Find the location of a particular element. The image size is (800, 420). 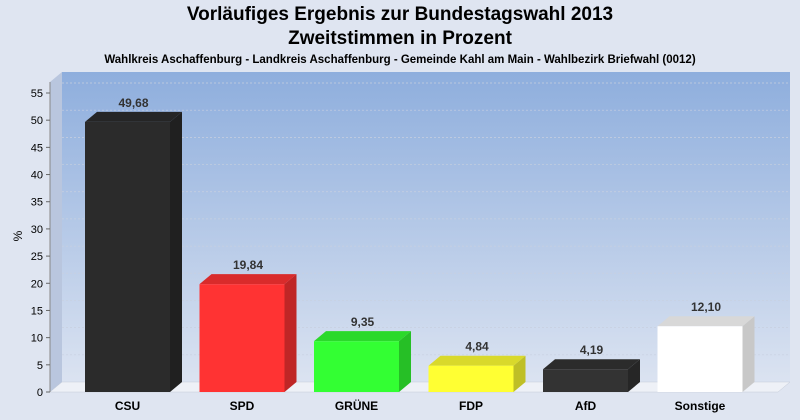

y-tick-label: 15 is located at coordinates (37, 311).